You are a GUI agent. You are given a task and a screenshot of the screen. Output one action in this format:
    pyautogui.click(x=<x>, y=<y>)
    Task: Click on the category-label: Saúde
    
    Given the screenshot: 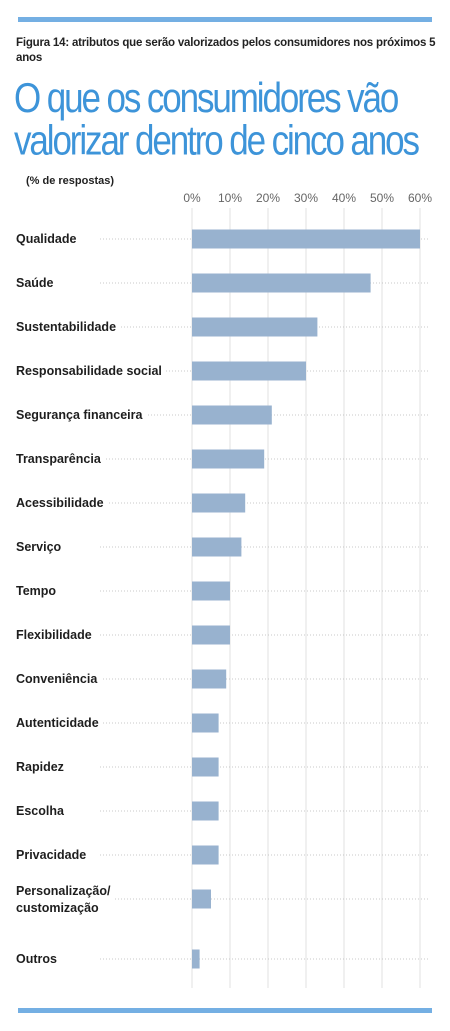 What is the action you would take?
    pyautogui.click(x=35, y=283)
    